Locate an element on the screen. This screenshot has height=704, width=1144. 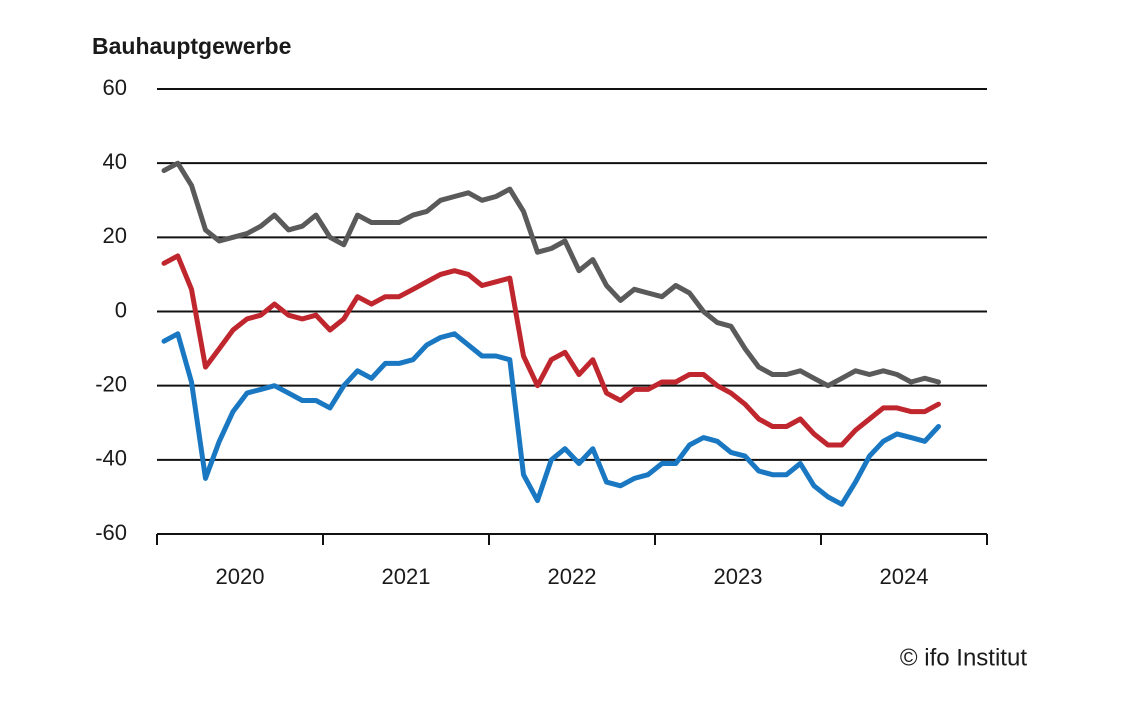
x-tick-label: 2020 is located at coordinates (240, 576).